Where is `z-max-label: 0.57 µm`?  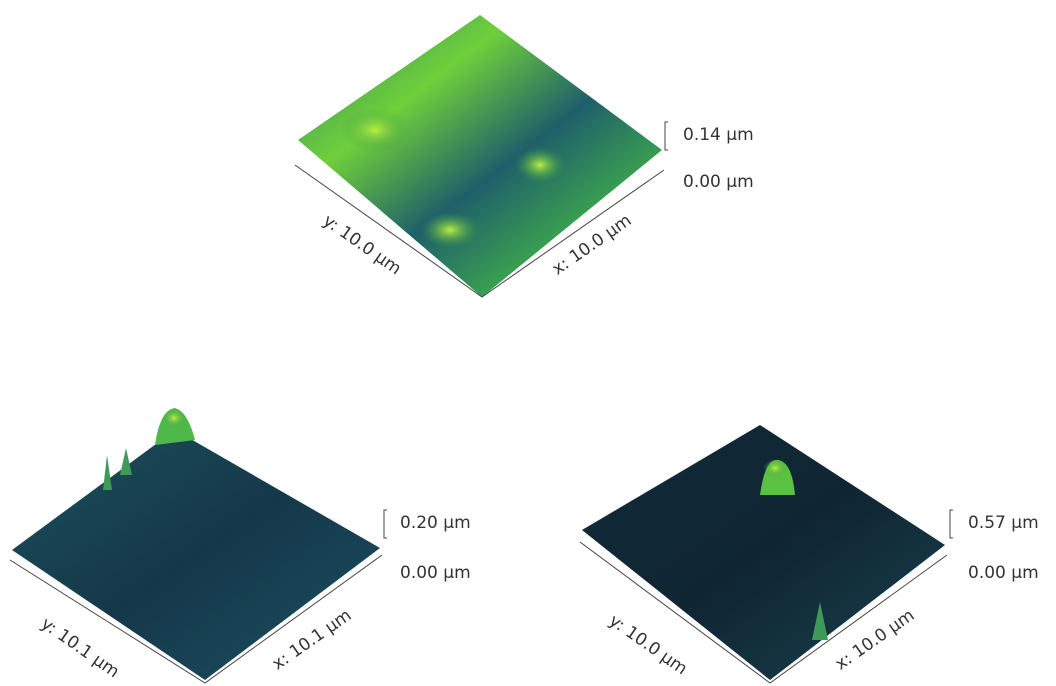 z-max-label: 0.57 µm is located at coordinates (1003, 523).